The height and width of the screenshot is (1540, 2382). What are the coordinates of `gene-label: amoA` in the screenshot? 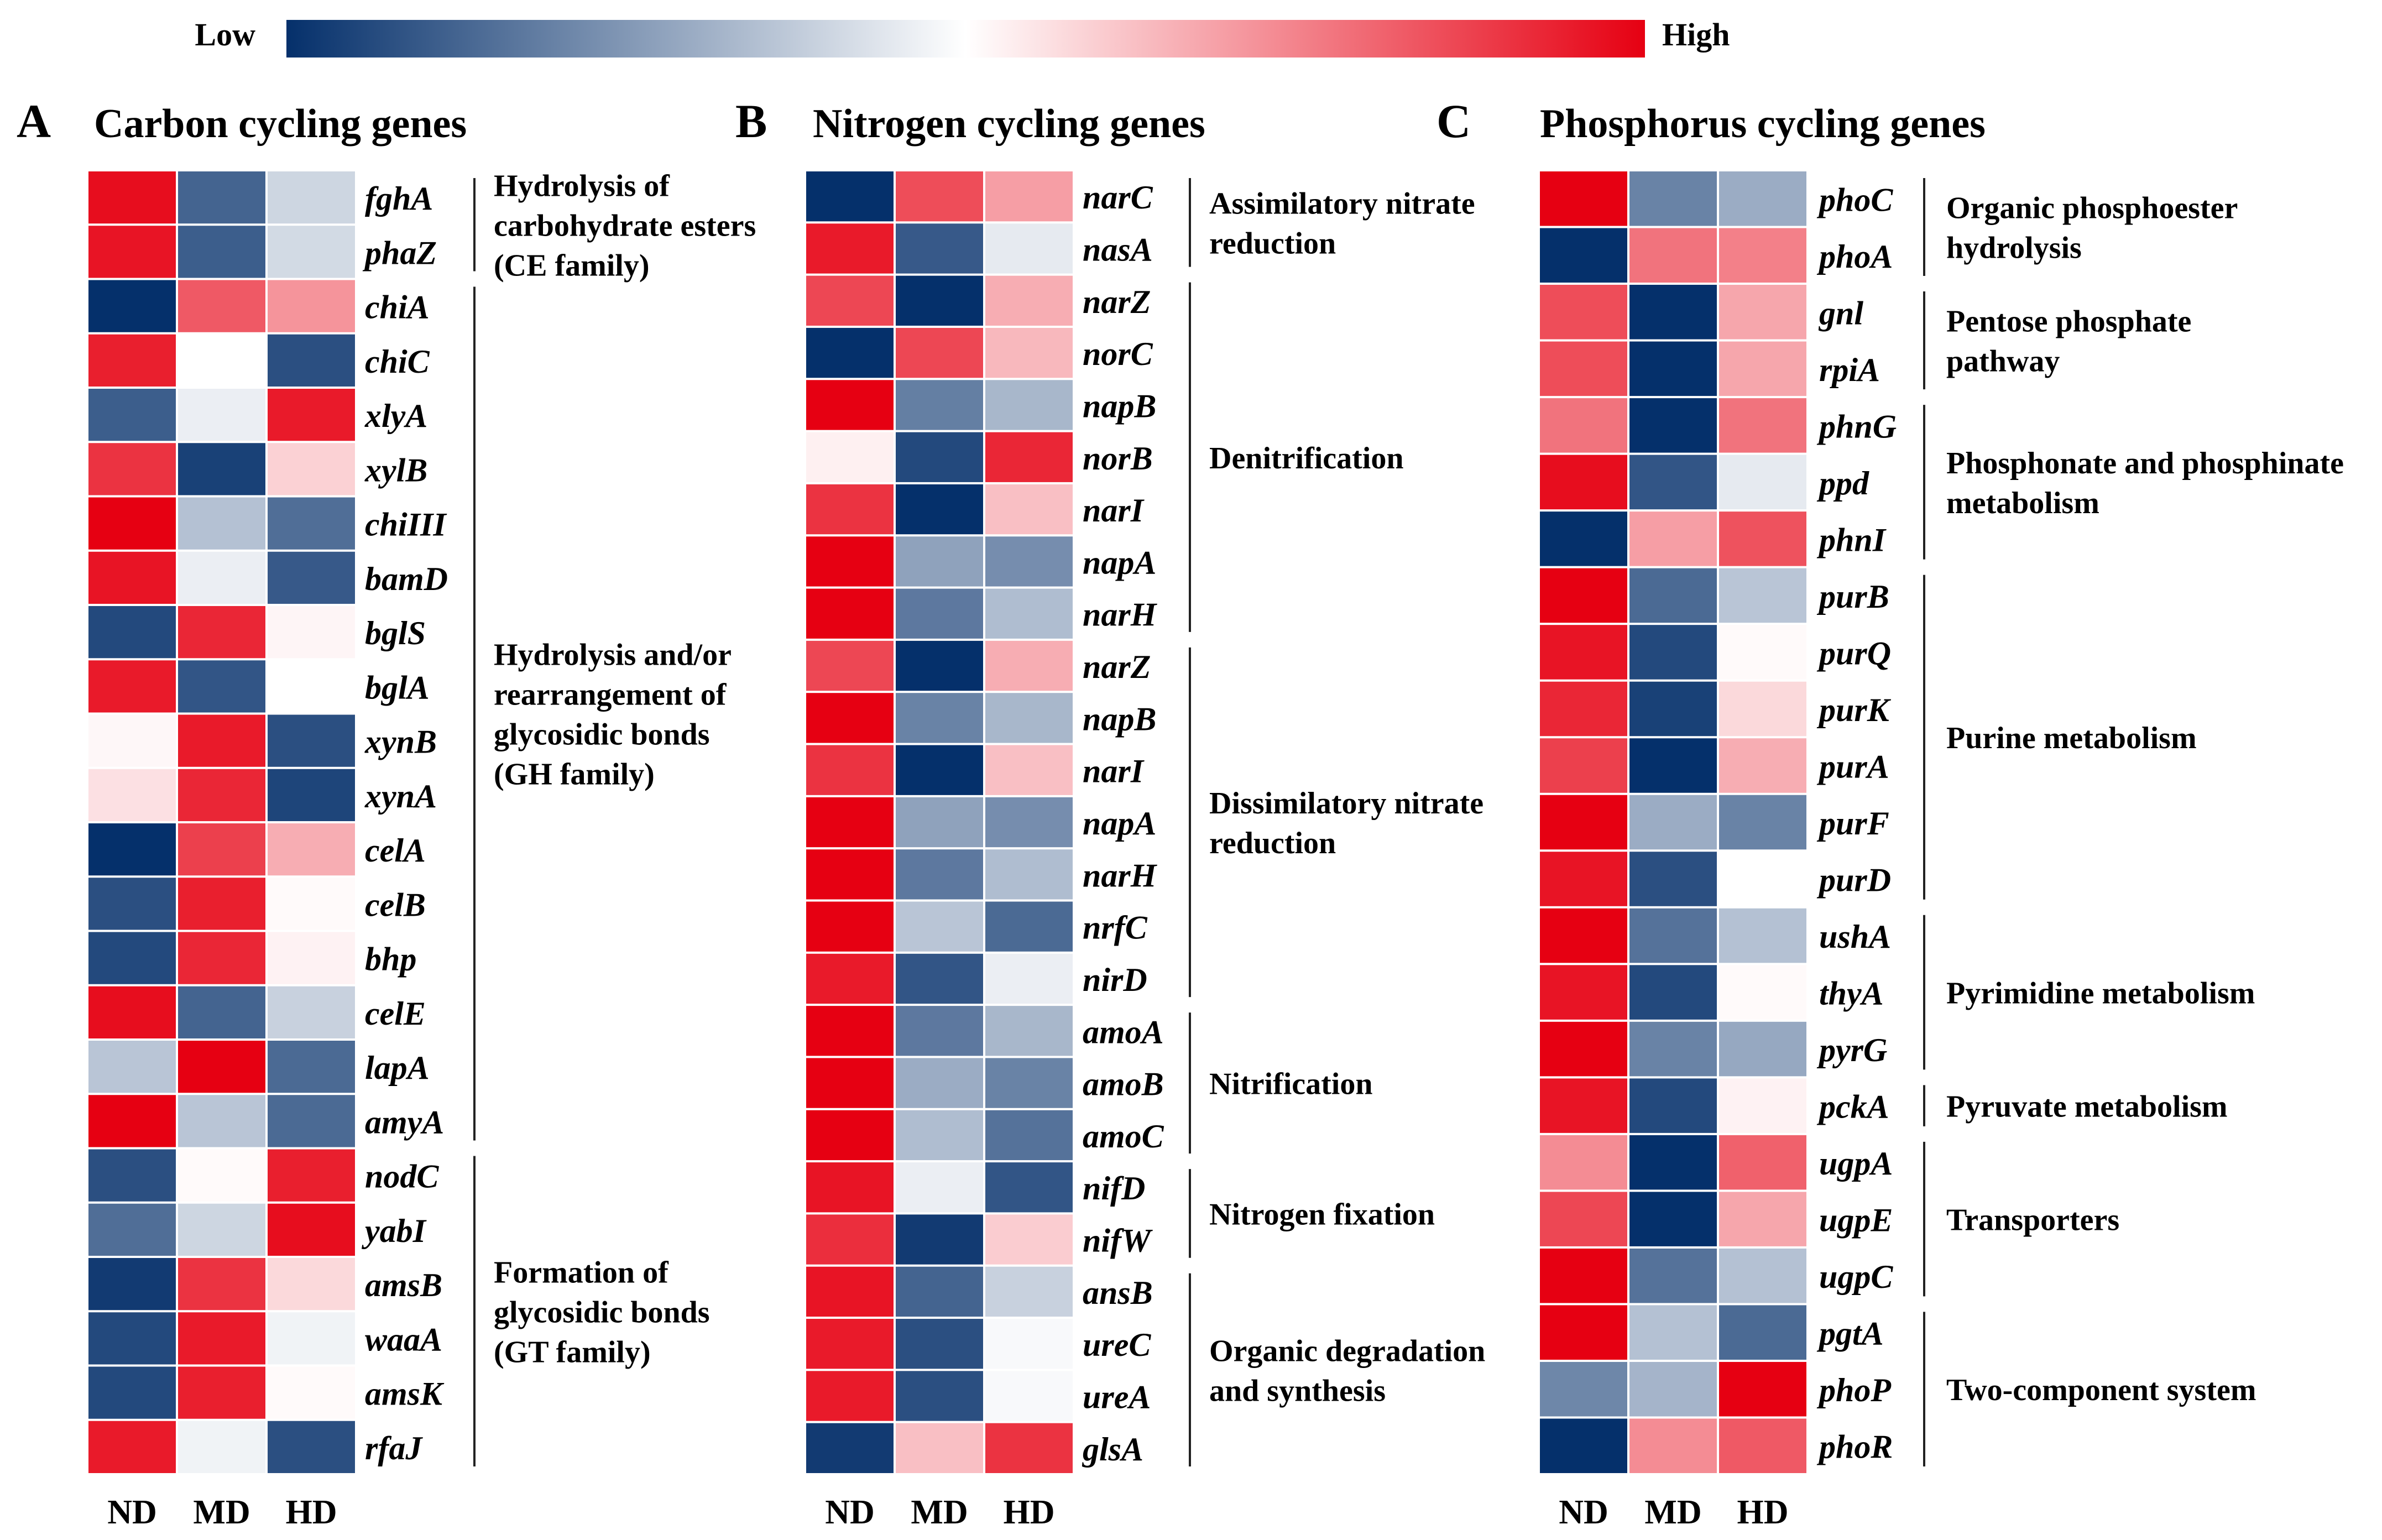 It's located at (1123, 1032).